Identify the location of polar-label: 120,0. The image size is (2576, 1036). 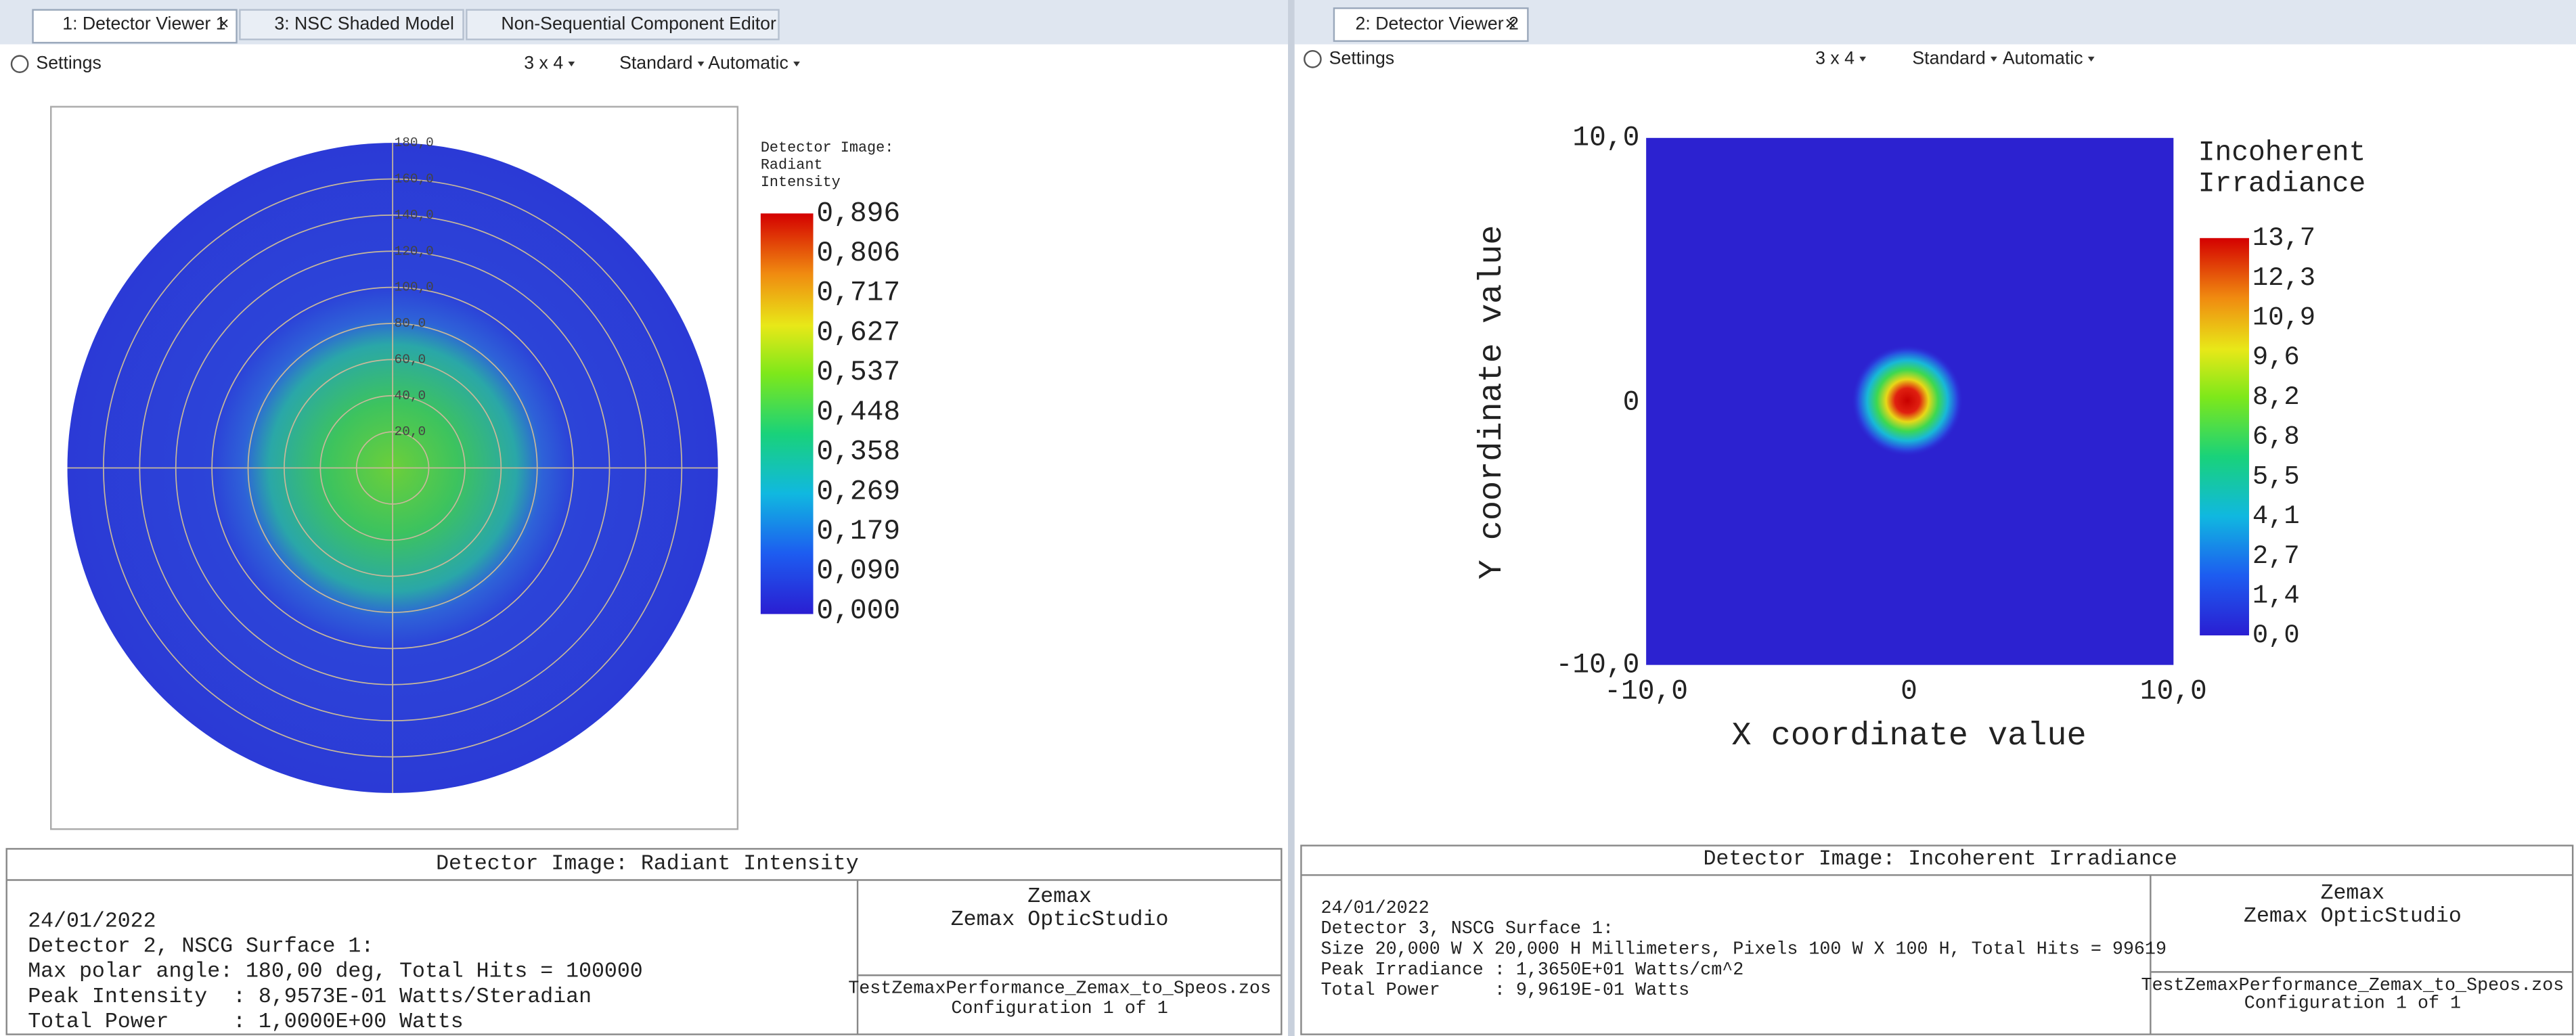
(414, 251).